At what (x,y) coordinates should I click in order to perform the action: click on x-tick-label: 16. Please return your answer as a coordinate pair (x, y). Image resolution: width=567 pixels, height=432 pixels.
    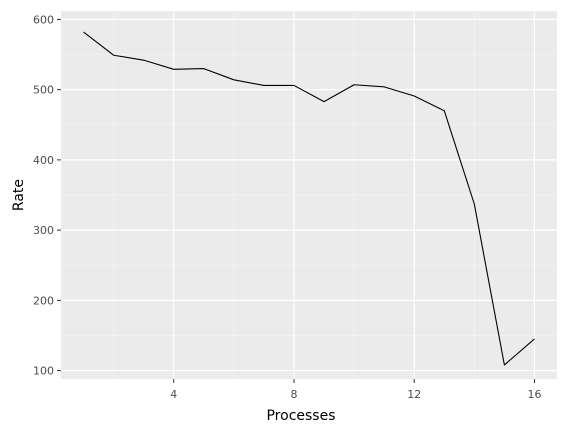
    Looking at the image, I should click on (534, 394).